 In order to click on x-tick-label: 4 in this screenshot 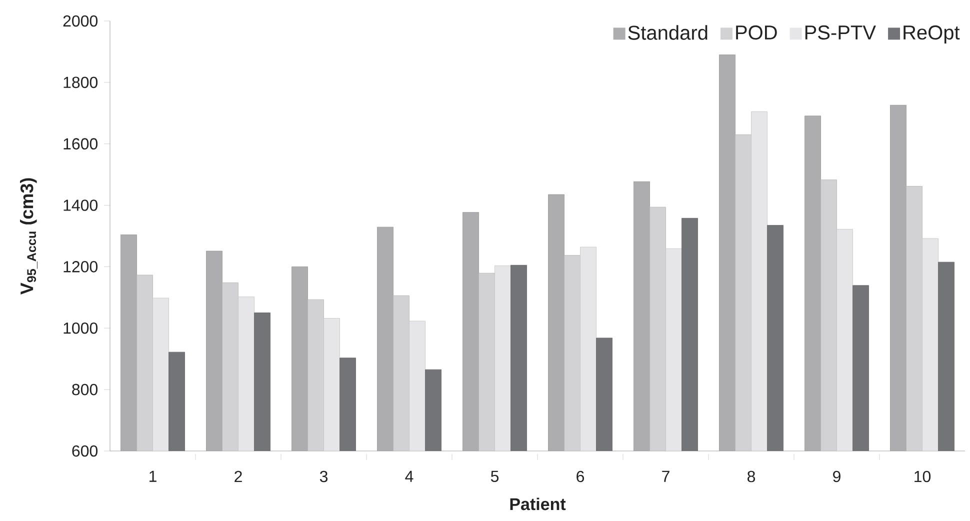, I will do `click(409, 476)`.